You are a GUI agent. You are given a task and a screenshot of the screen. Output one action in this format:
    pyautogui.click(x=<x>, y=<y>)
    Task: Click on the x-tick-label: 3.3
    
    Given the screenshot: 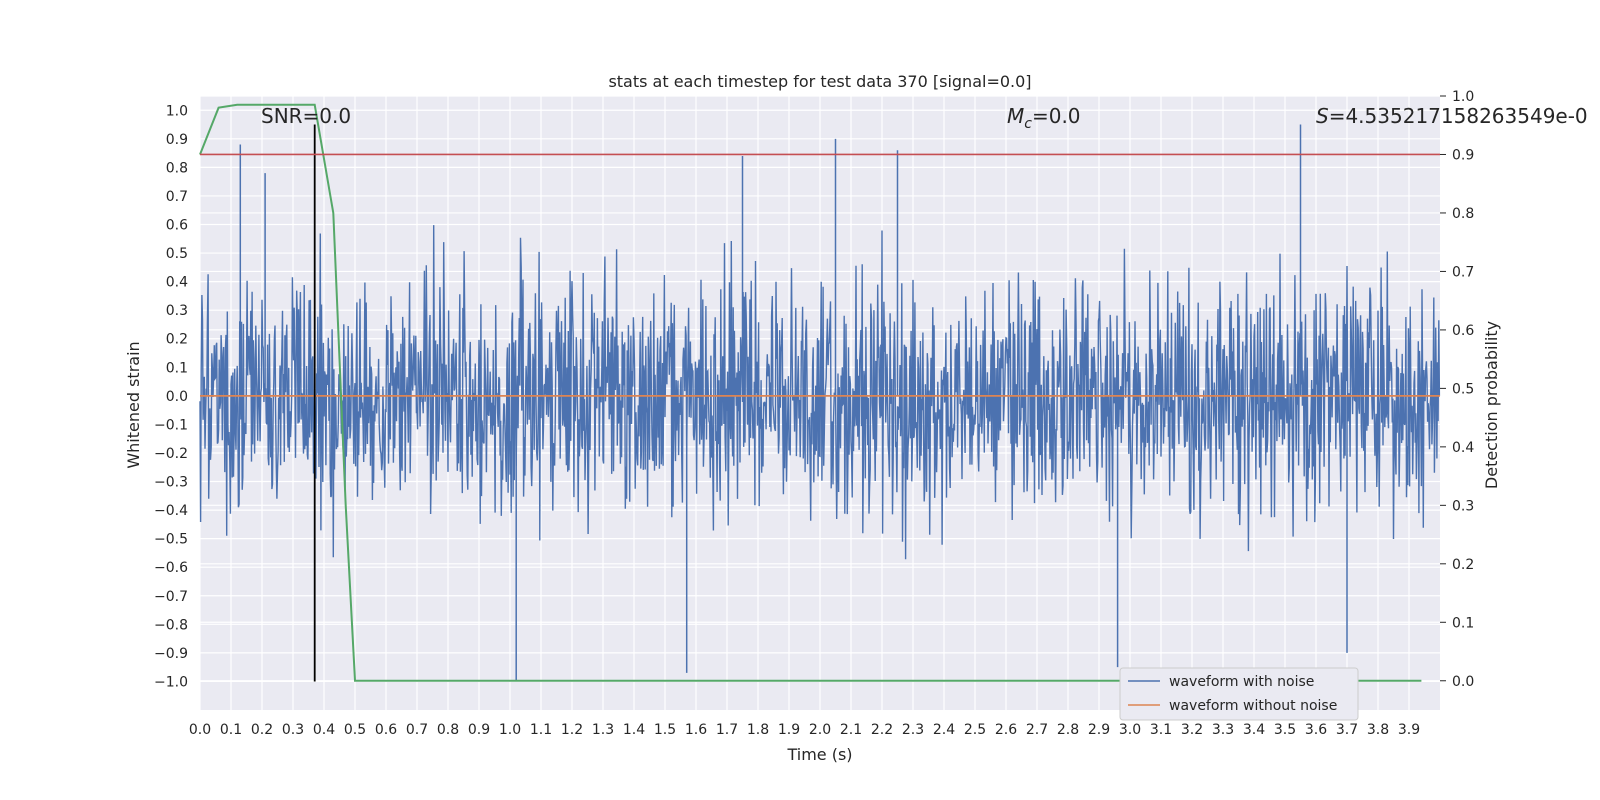 What is the action you would take?
    pyautogui.click(x=1223, y=730)
    